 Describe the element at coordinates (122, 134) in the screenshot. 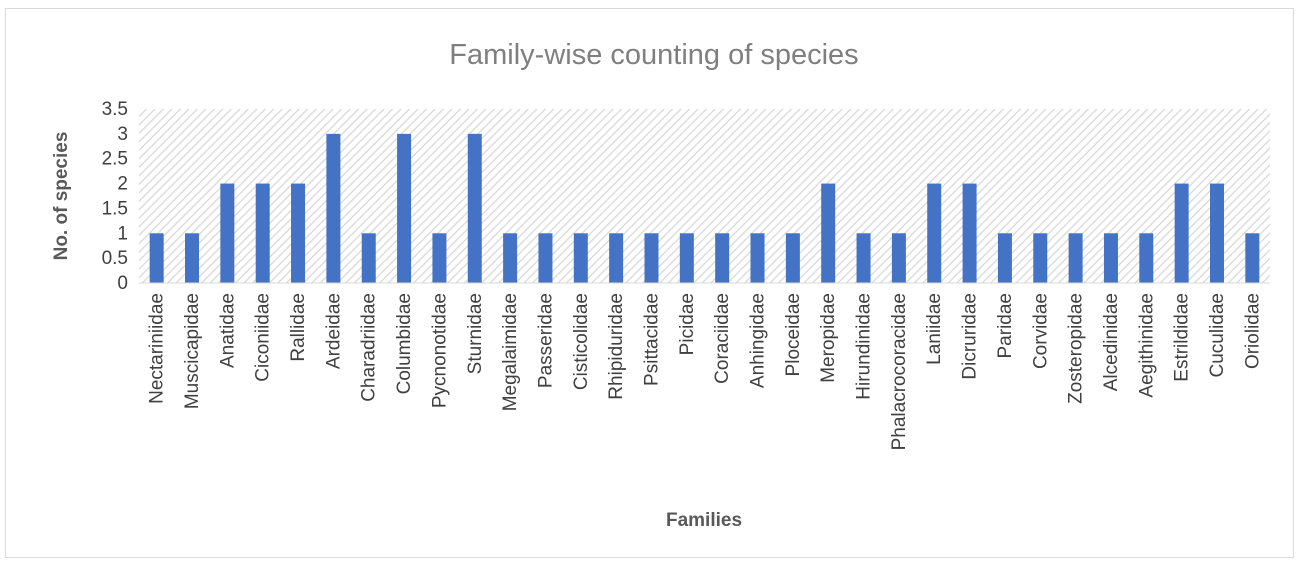

I see `y-tick-label: 3` at that location.